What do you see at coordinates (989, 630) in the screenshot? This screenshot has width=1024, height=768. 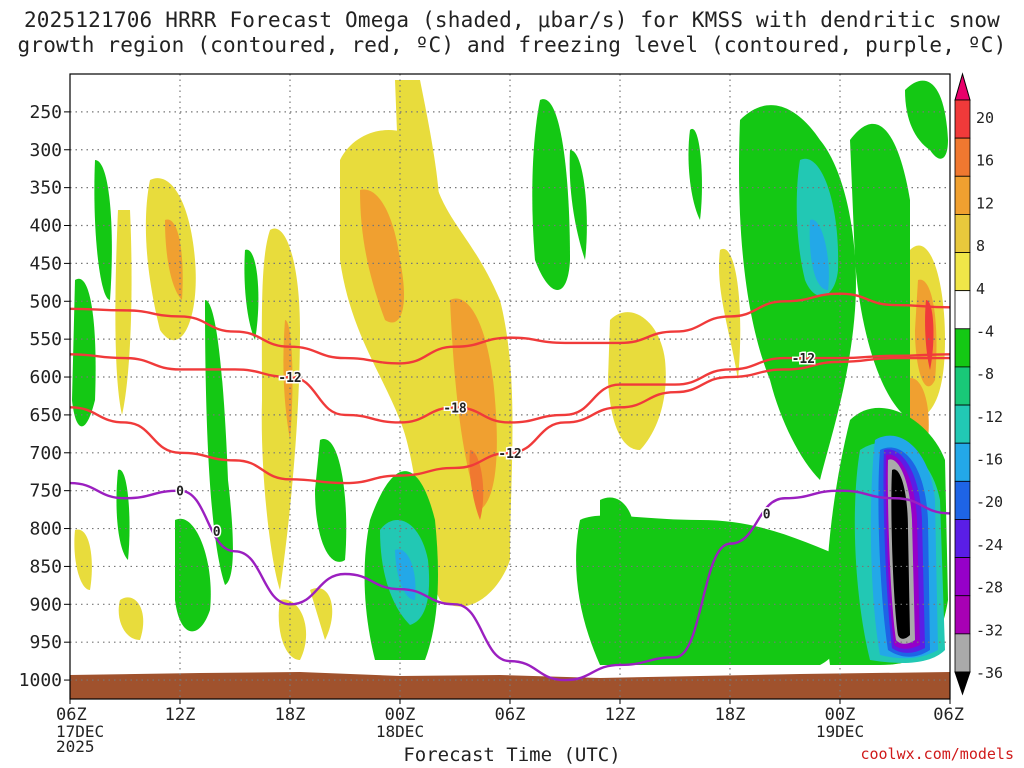 I see `colorbar-tick-label: -32` at bounding box center [989, 630].